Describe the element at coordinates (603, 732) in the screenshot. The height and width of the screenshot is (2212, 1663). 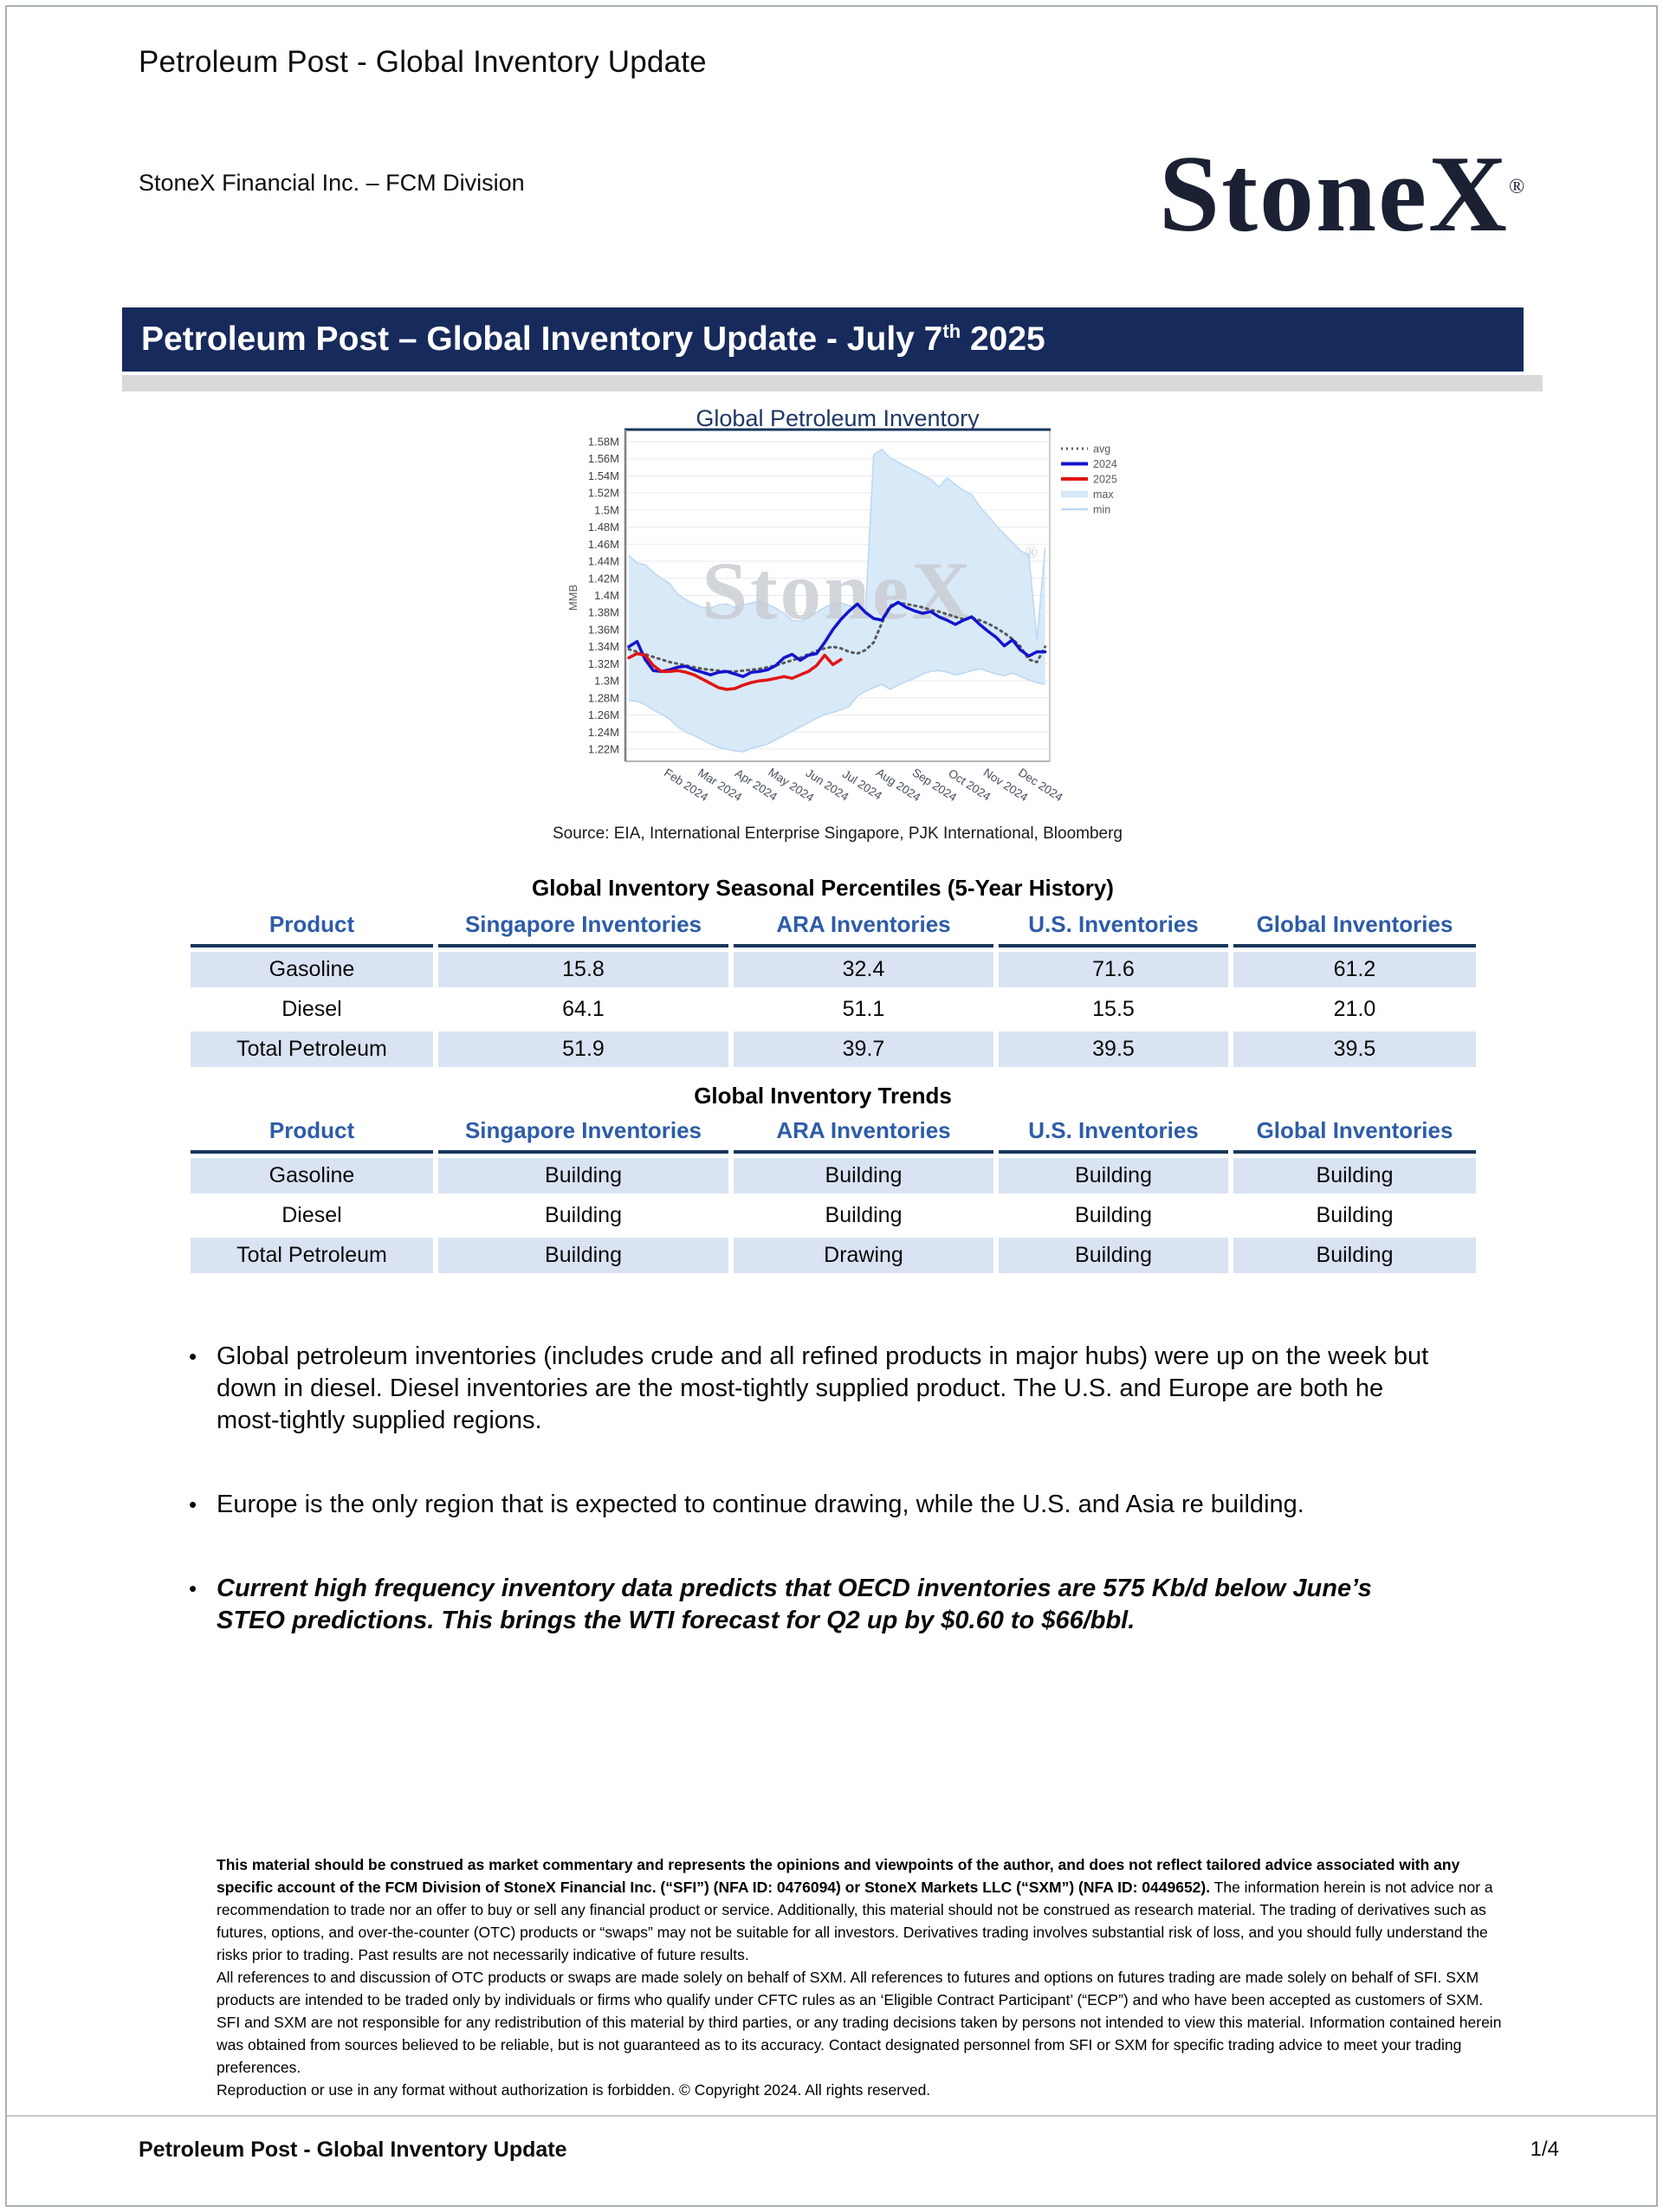
I see `svg-text: 1.24M` at that location.